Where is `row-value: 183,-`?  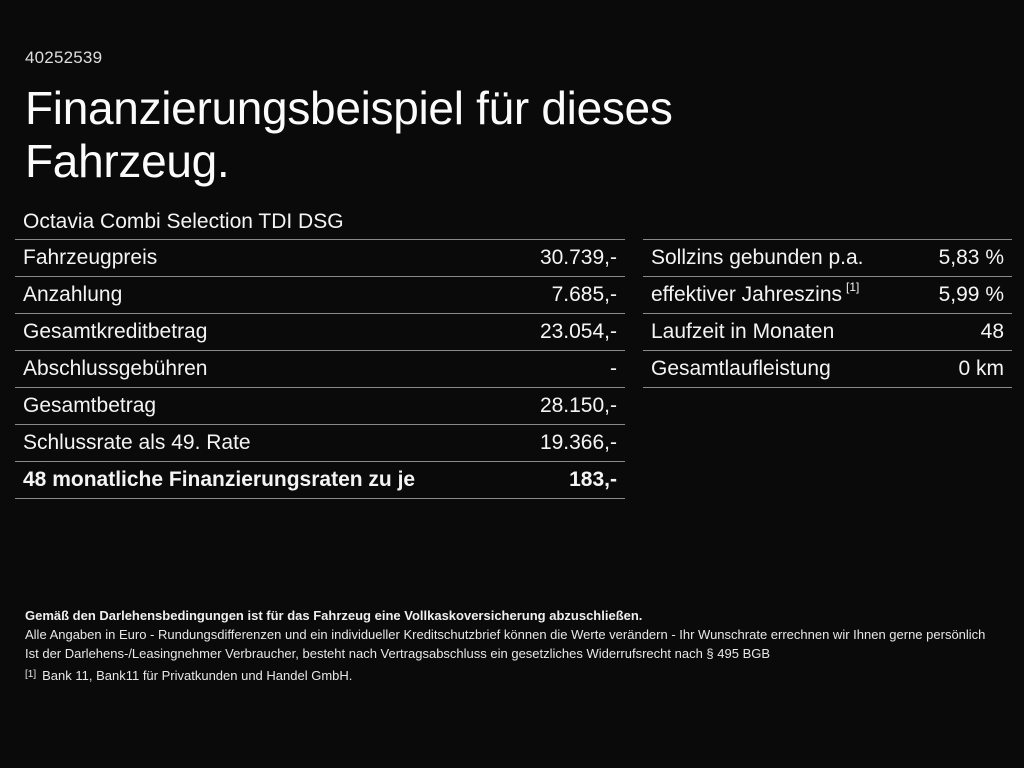 row-value: 183,- is located at coordinates (593, 479).